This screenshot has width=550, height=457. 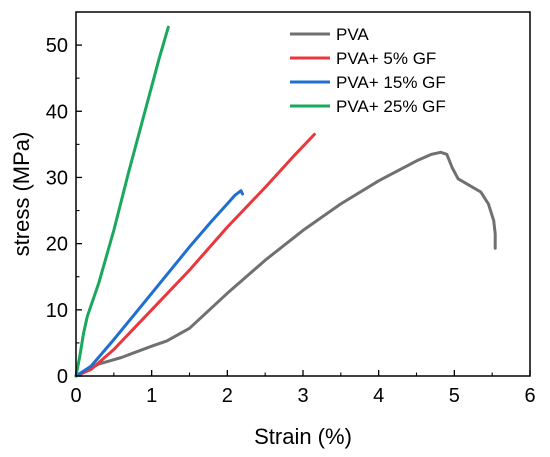 I want to click on x-tick-label: 5, so click(x=454, y=396).